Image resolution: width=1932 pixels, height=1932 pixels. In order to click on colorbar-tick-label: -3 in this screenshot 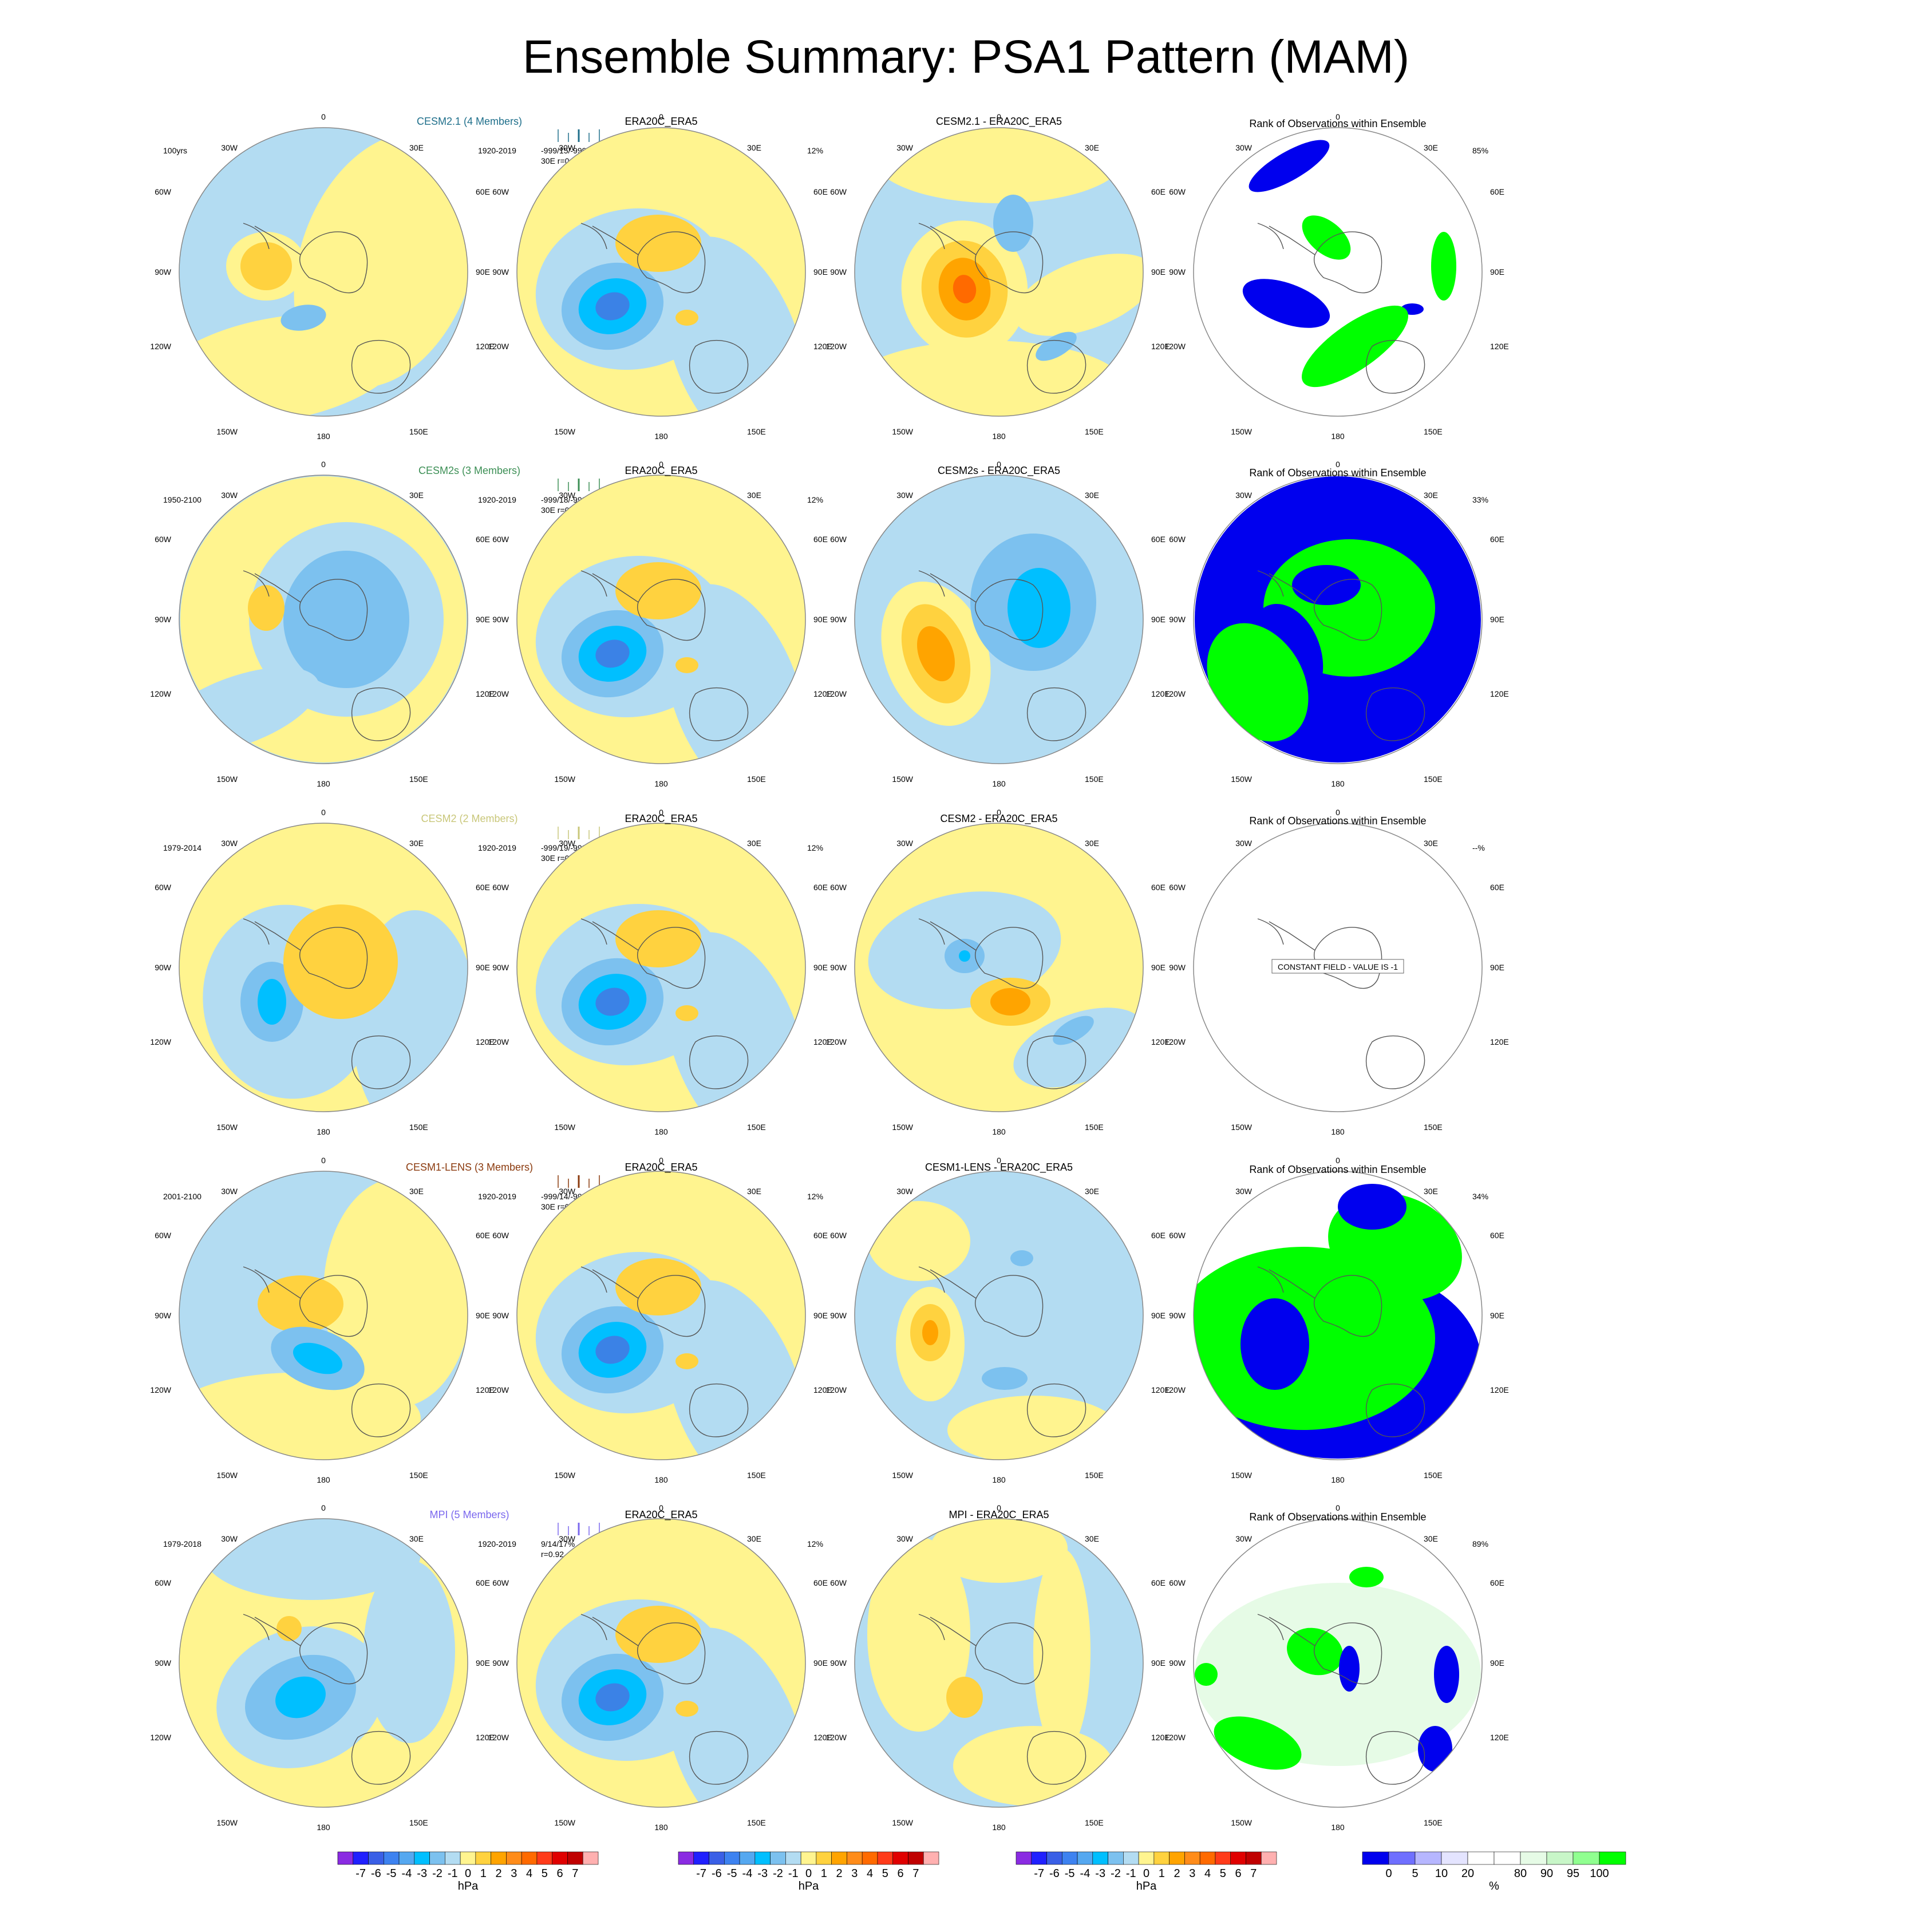, I will do `click(1100, 1873)`.